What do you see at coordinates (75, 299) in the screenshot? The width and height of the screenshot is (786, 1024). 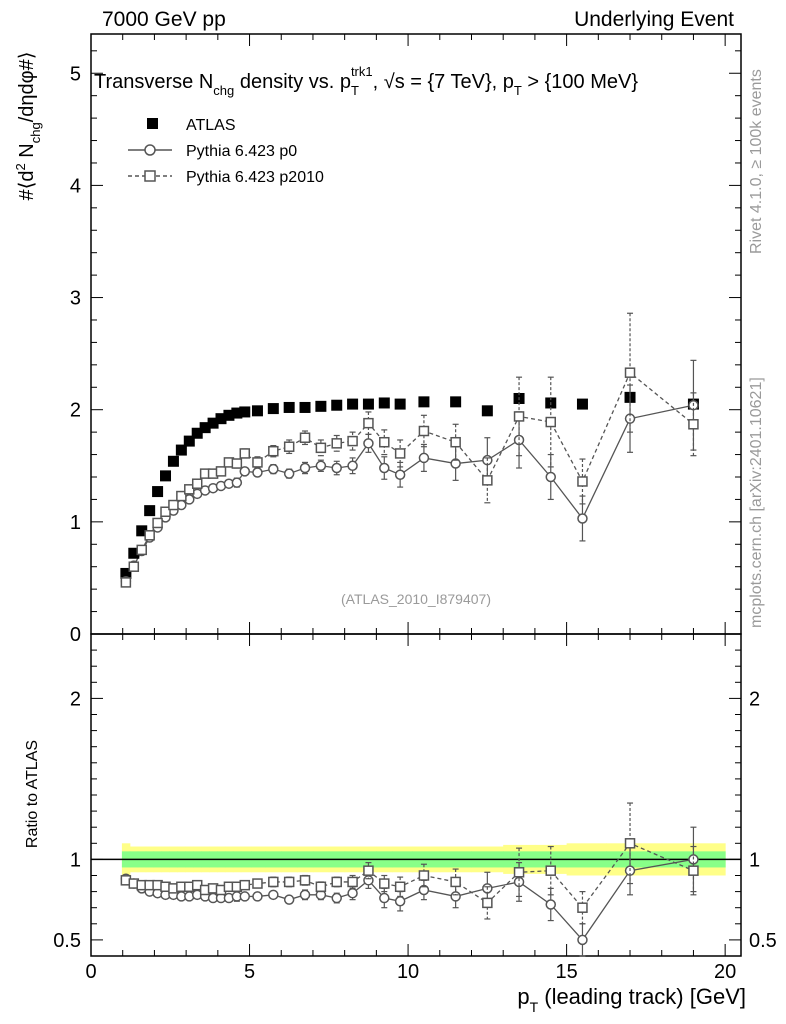 I see `main-y-tick-label: 3` at bounding box center [75, 299].